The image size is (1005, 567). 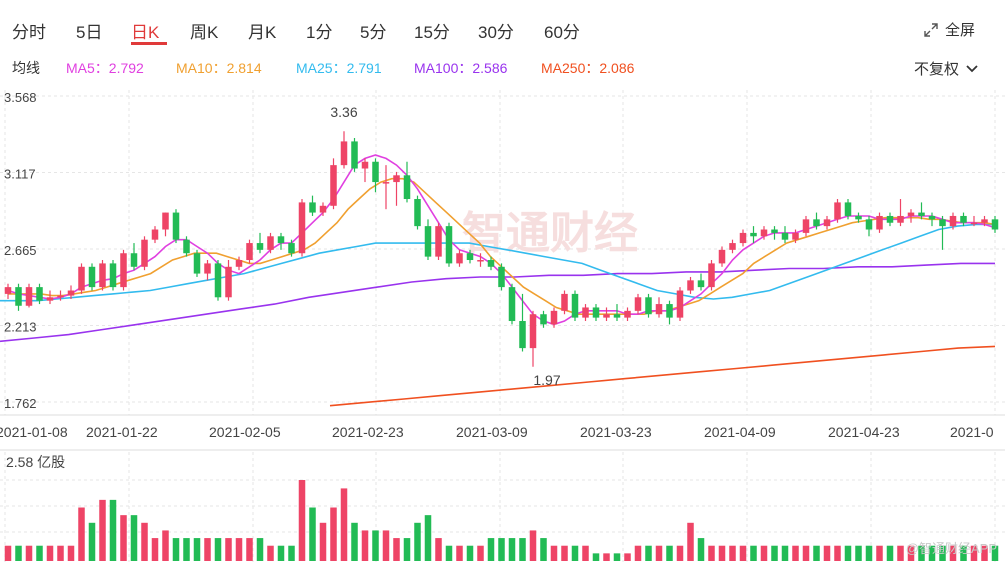 What do you see at coordinates (616, 432) in the screenshot?
I see `x-tick-label: 2021-03-23` at bounding box center [616, 432].